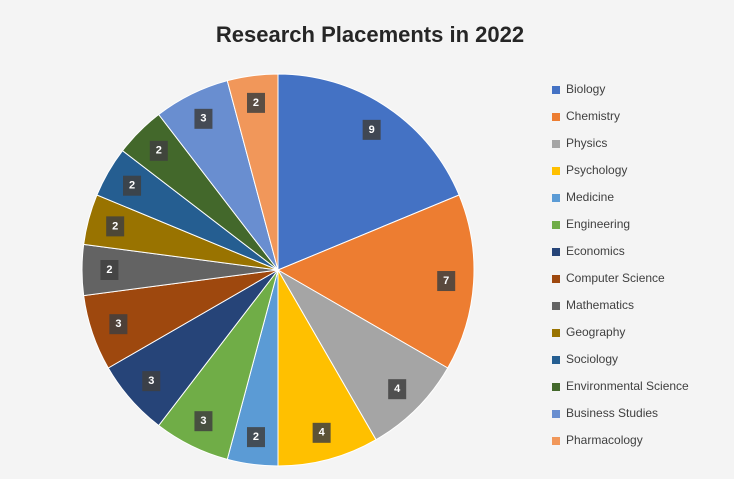 Image resolution: width=734 pixels, height=479 pixels. What do you see at coordinates (604, 440) in the screenshot?
I see `legend-label: Pharmacology` at bounding box center [604, 440].